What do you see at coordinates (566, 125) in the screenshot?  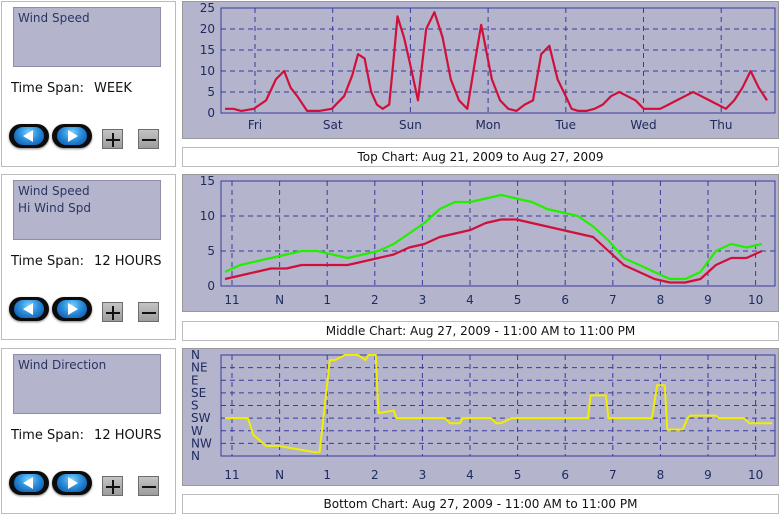 I see `x-tick-label: Tue` at bounding box center [566, 125].